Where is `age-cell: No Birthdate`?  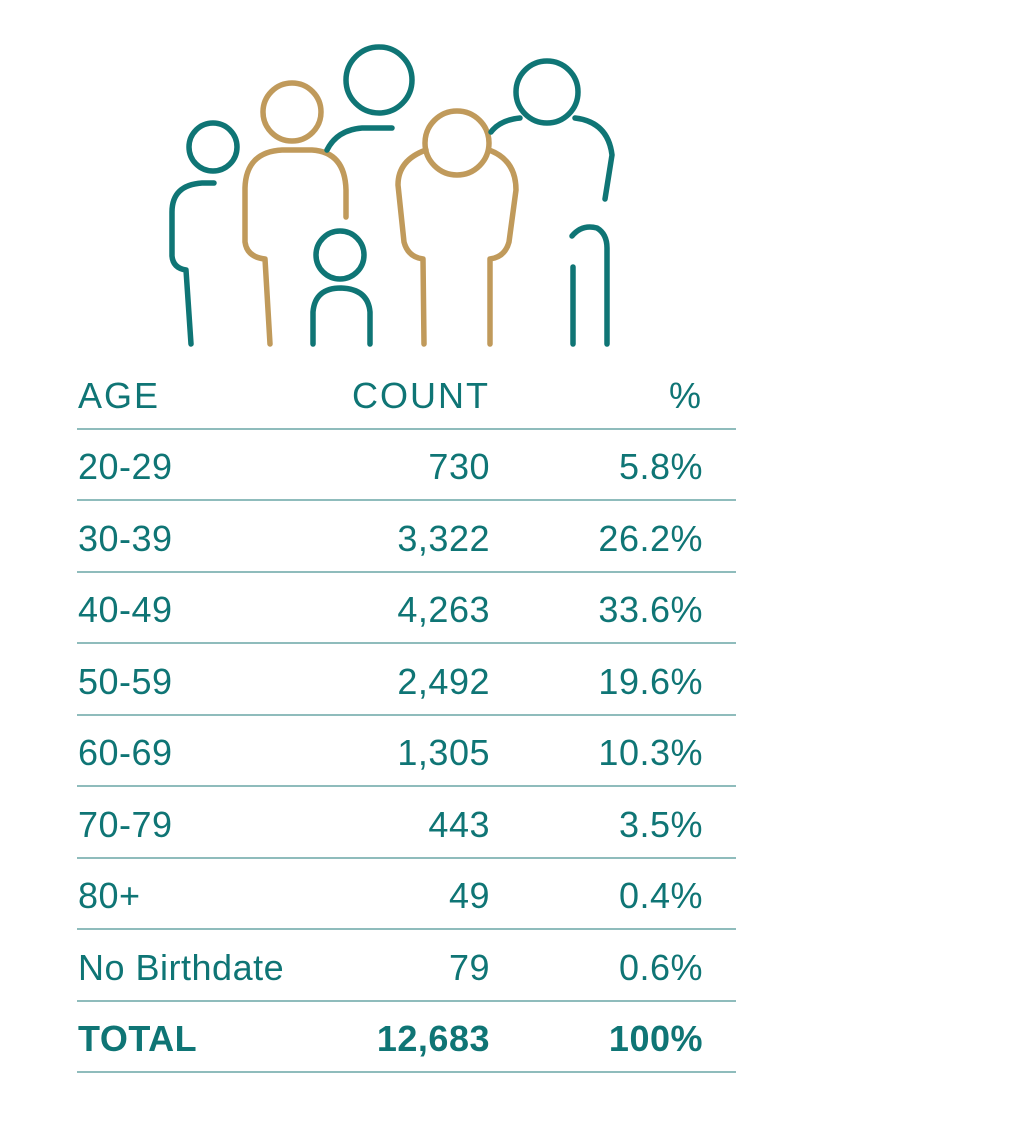
age-cell: No Birthdate is located at coordinates (181, 967).